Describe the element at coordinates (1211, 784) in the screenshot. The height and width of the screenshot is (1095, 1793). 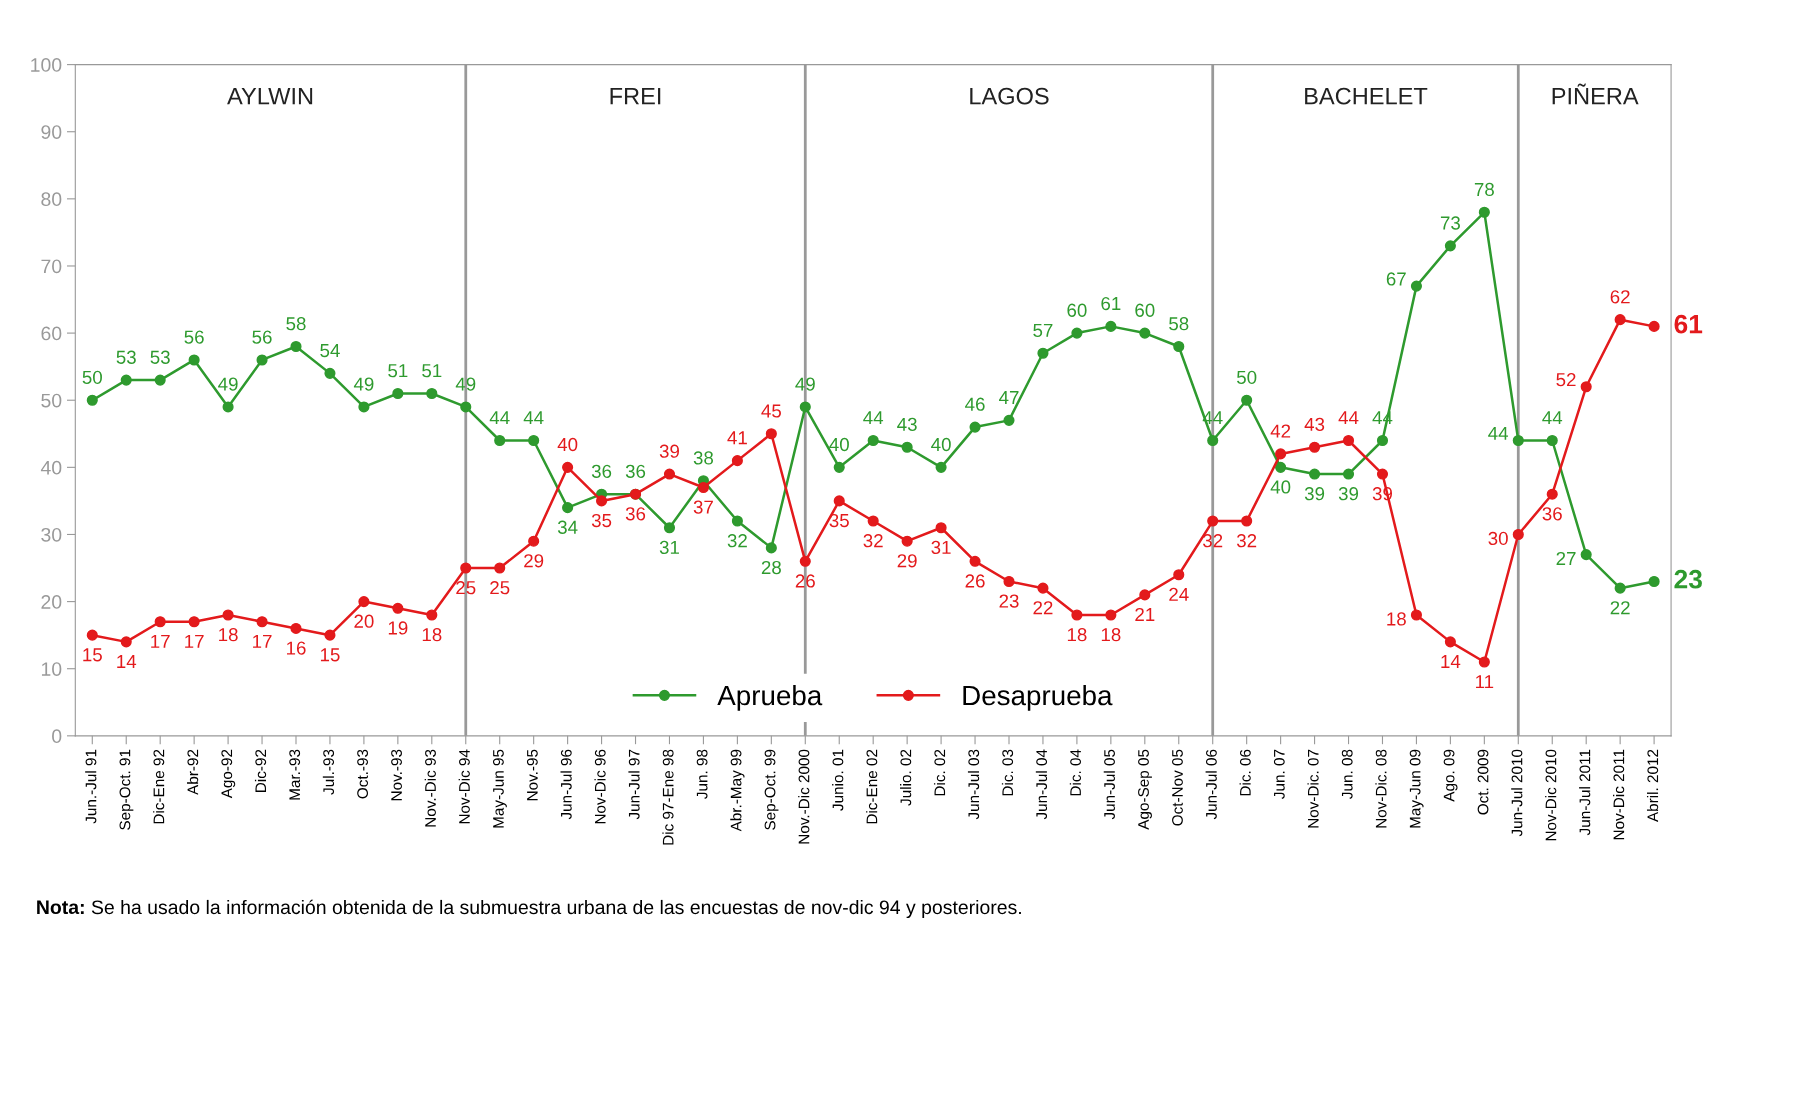
I see `x-tick-label: Jun-Jul 06` at that location.